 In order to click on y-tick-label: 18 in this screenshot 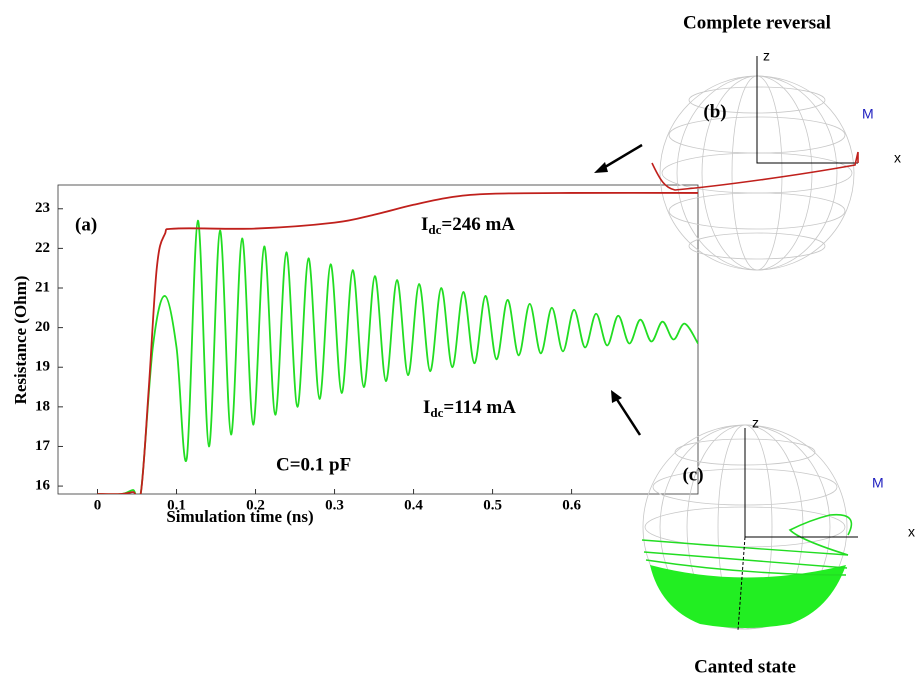, I will do `click(42, 406)`.